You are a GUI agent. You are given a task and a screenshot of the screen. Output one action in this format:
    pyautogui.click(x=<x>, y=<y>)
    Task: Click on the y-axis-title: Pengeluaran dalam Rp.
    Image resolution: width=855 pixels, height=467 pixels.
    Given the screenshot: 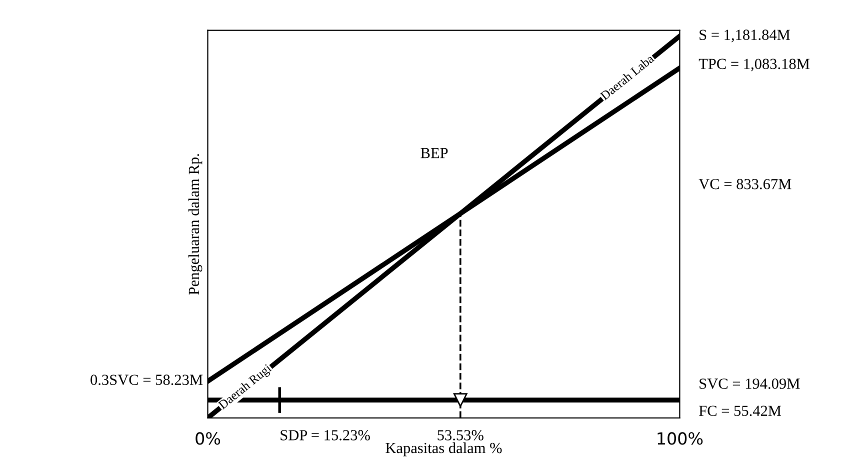 What is the action you would take?
    pyautogui.click(x=195, y=224)
    